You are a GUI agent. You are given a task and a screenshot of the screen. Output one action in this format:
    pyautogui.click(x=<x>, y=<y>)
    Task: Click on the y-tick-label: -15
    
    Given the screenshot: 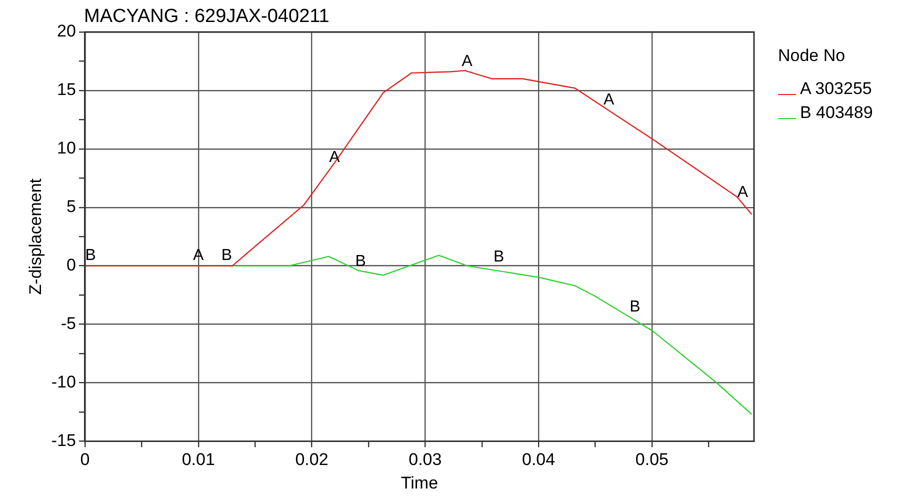 What is the action you would take?
    pyautogui.click(x=63, y=440)
    